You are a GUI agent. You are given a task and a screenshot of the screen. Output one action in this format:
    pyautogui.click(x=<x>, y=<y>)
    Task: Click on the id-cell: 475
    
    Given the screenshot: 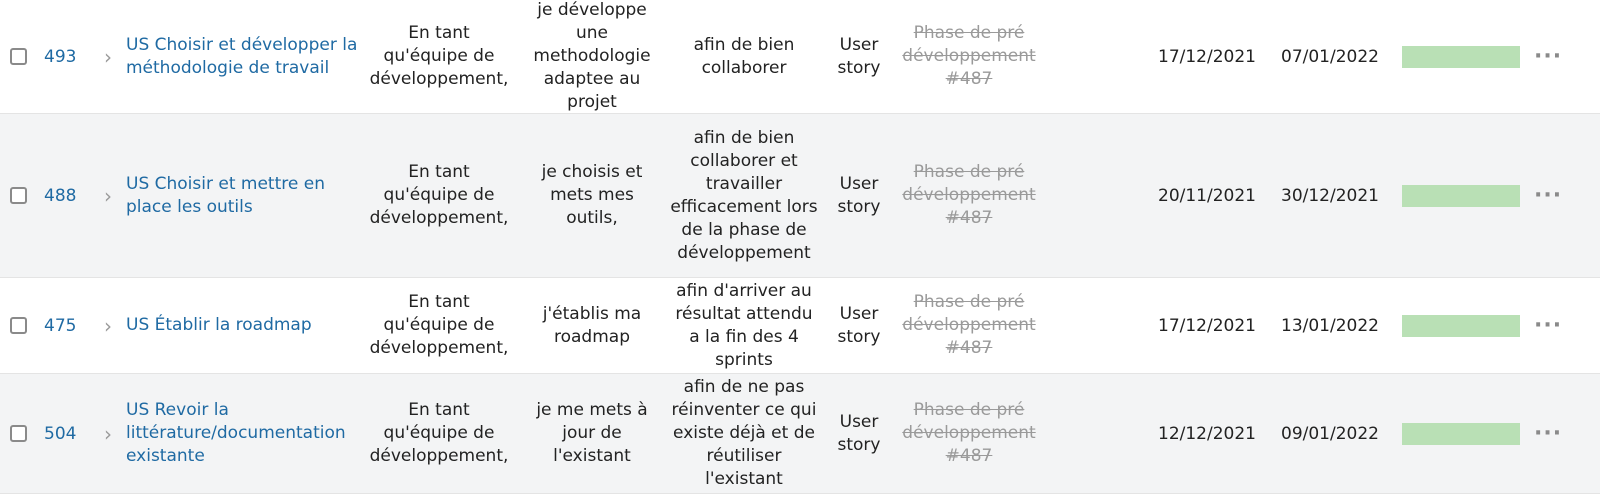 What is the action you would take?
    pyautogui.click(x=69, y=325)
    